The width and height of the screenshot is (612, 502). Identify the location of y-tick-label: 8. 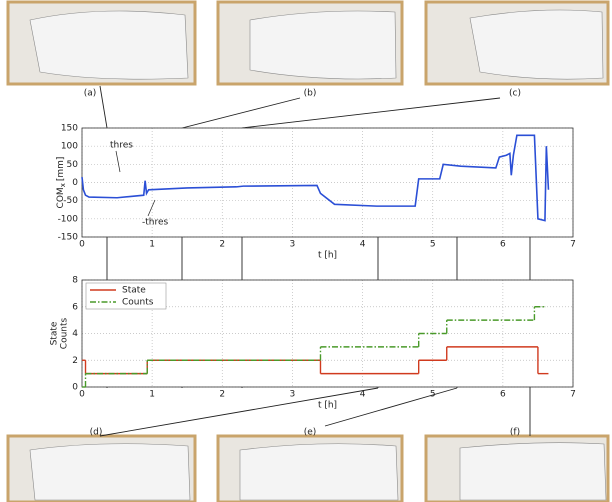
(75, 281).